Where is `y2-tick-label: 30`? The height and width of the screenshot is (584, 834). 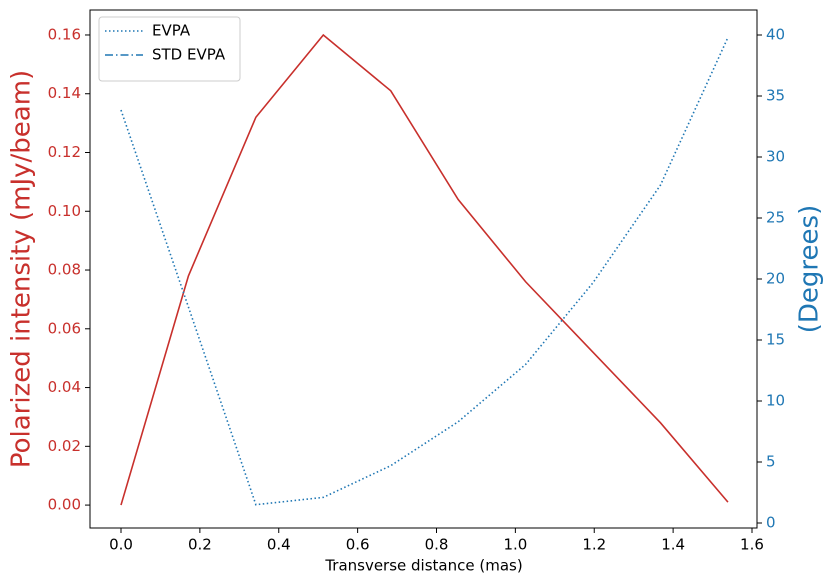
y2-tick-label: 30 is located at coordinates (775, 157).